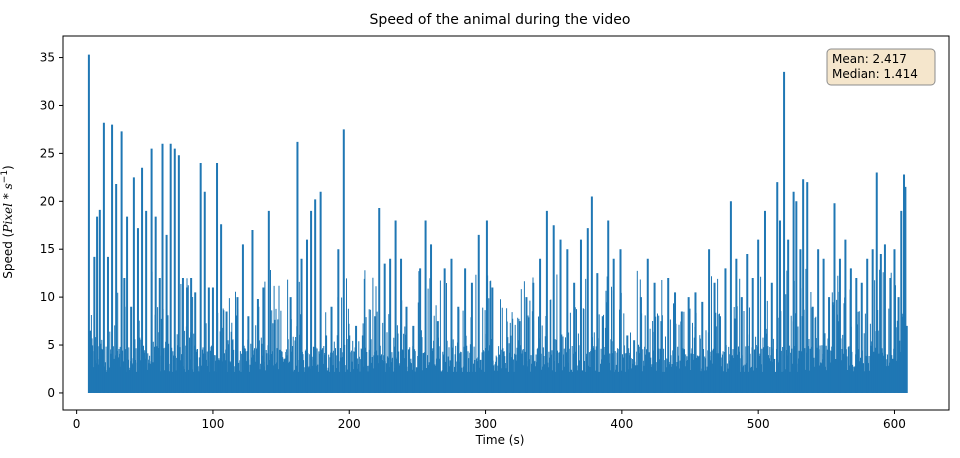  I want to click on y-tick-label: 15, so click(47, 249).